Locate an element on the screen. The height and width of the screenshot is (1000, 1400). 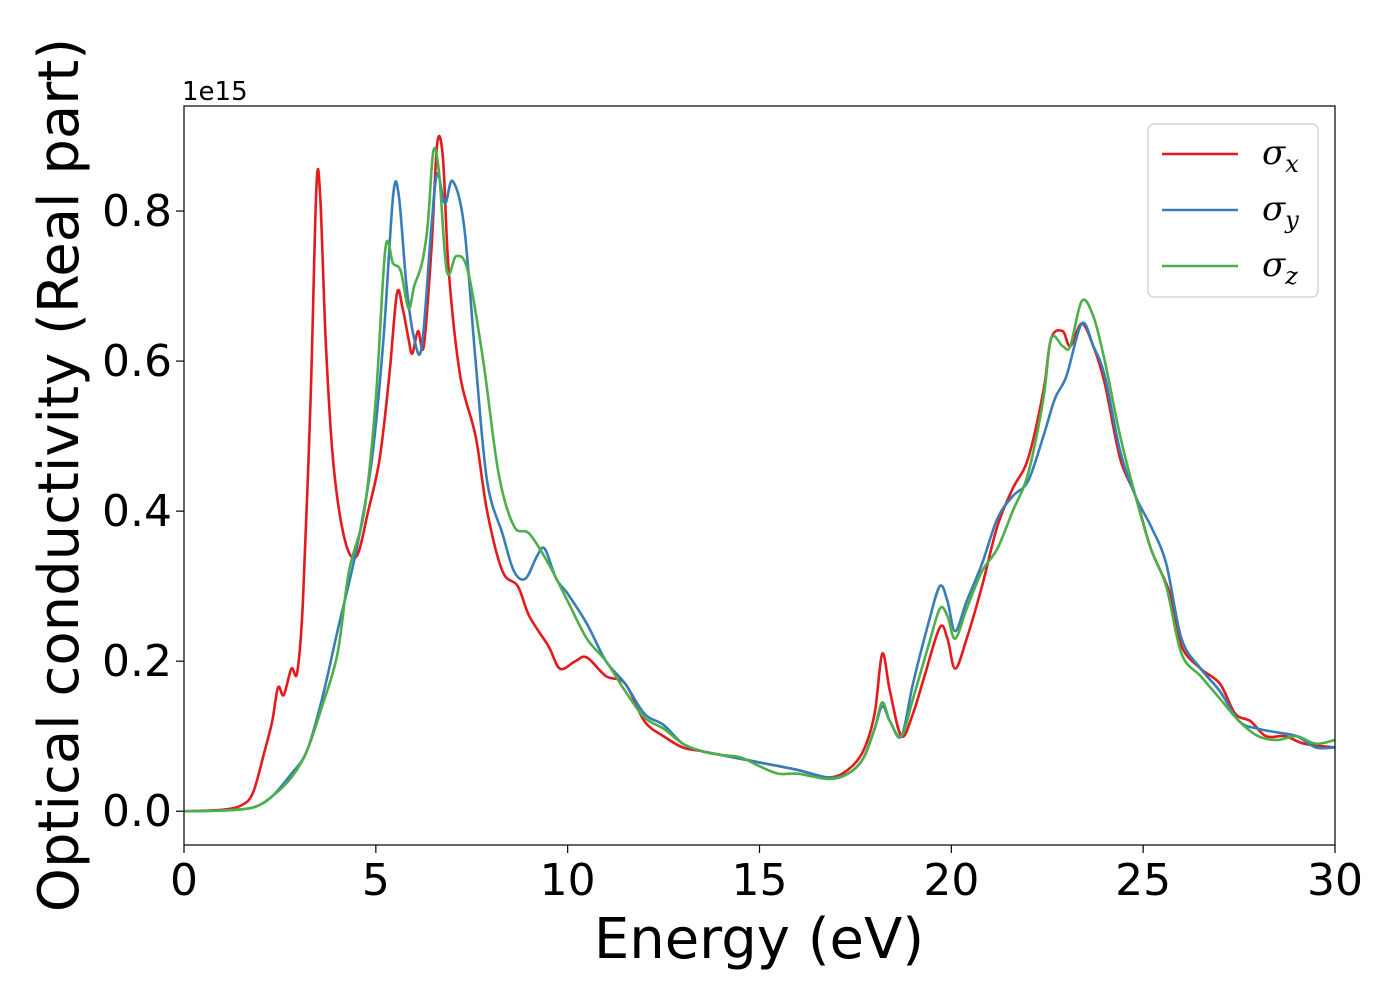
y-axis-label: Optical conductivity (Real part) is located at coordinates (59, 475).